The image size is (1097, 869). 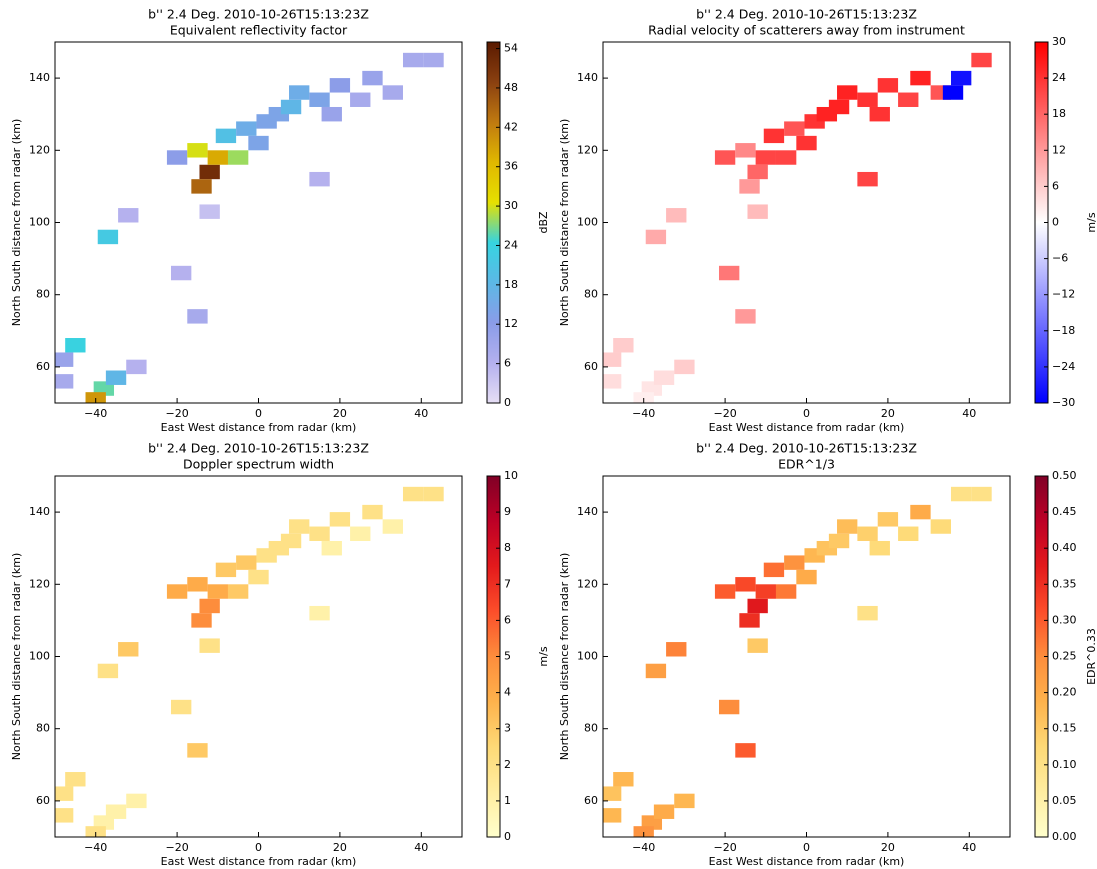 I want to click on colorbar-tick-label: 0.50, so click(x=1064, y=475).